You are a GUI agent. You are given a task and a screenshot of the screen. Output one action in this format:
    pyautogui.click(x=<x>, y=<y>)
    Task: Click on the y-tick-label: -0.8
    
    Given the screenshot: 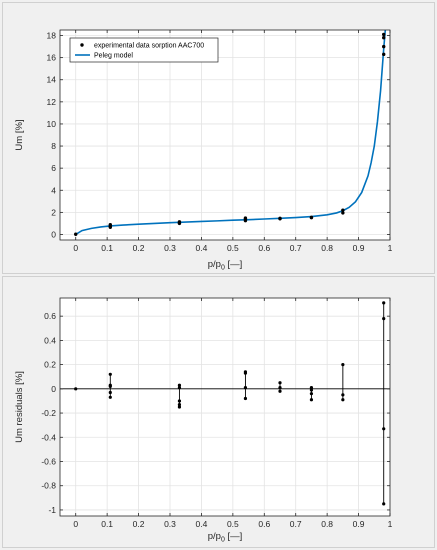 What is the action you would take?
    pyautogui.click(x=48, y=486)
    